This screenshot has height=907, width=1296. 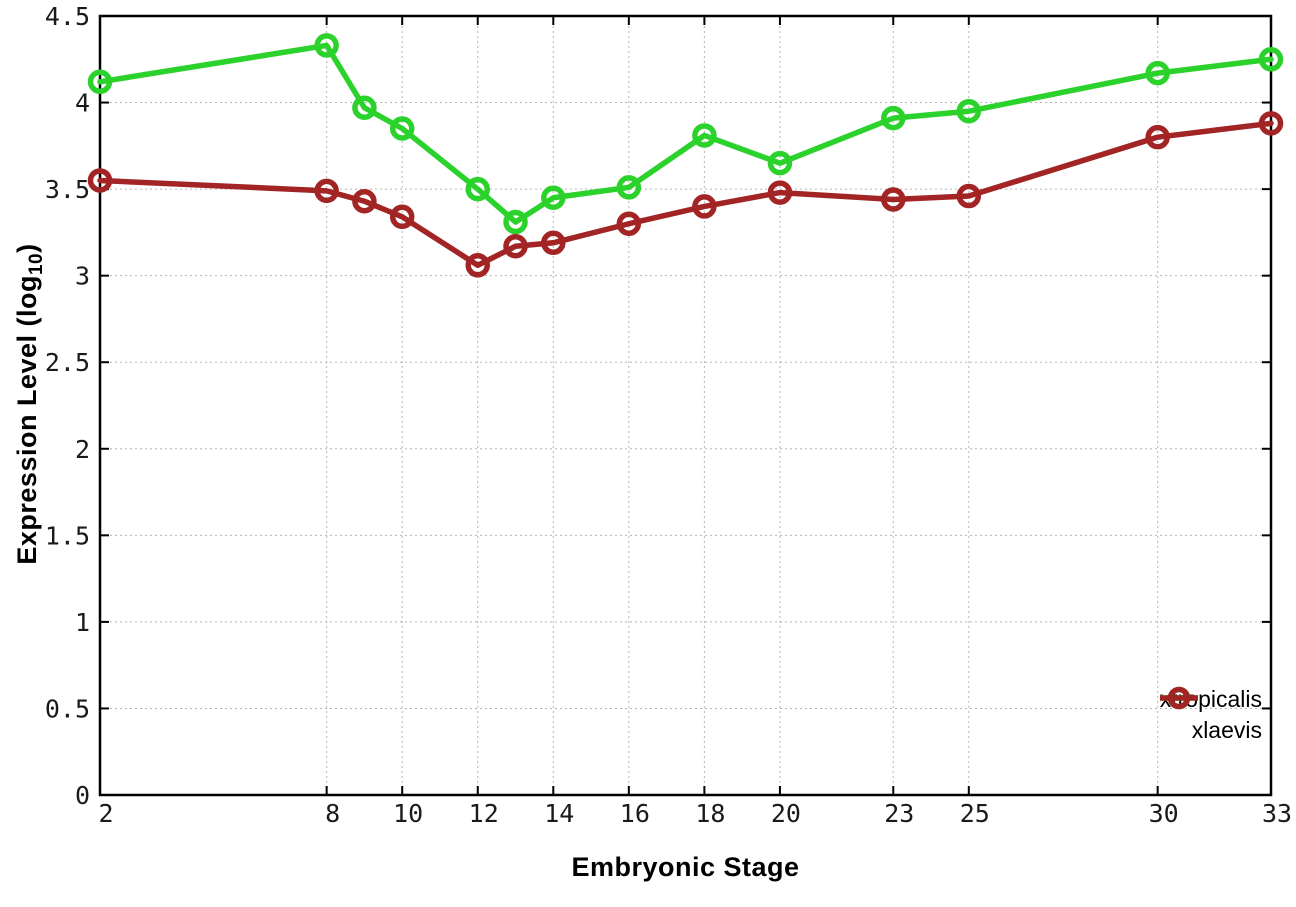 I want to click on x-tick-label: 25, so click(x=975, y=813).